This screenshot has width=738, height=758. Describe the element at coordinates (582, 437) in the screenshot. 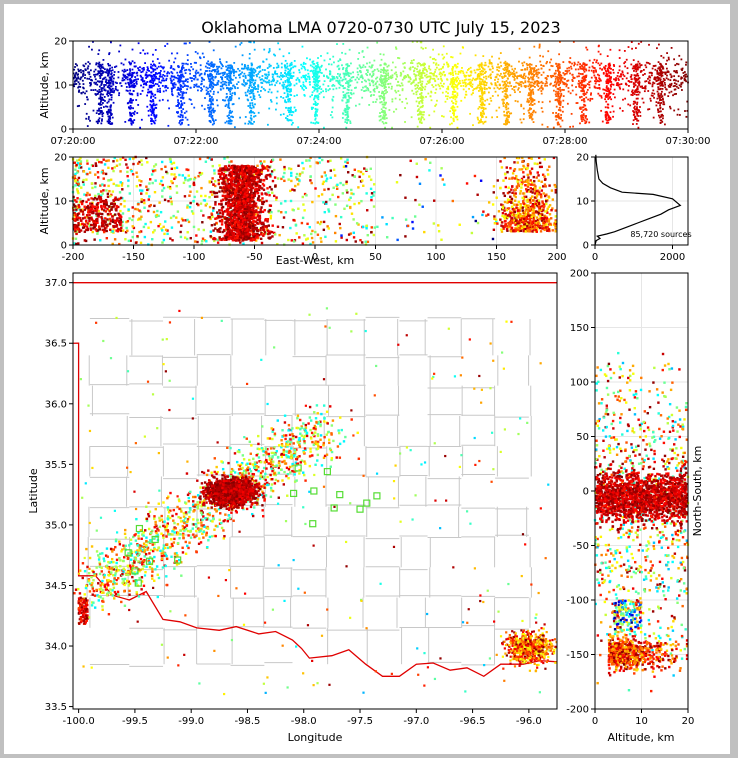

I see `y-tick-label: 50` at that location.